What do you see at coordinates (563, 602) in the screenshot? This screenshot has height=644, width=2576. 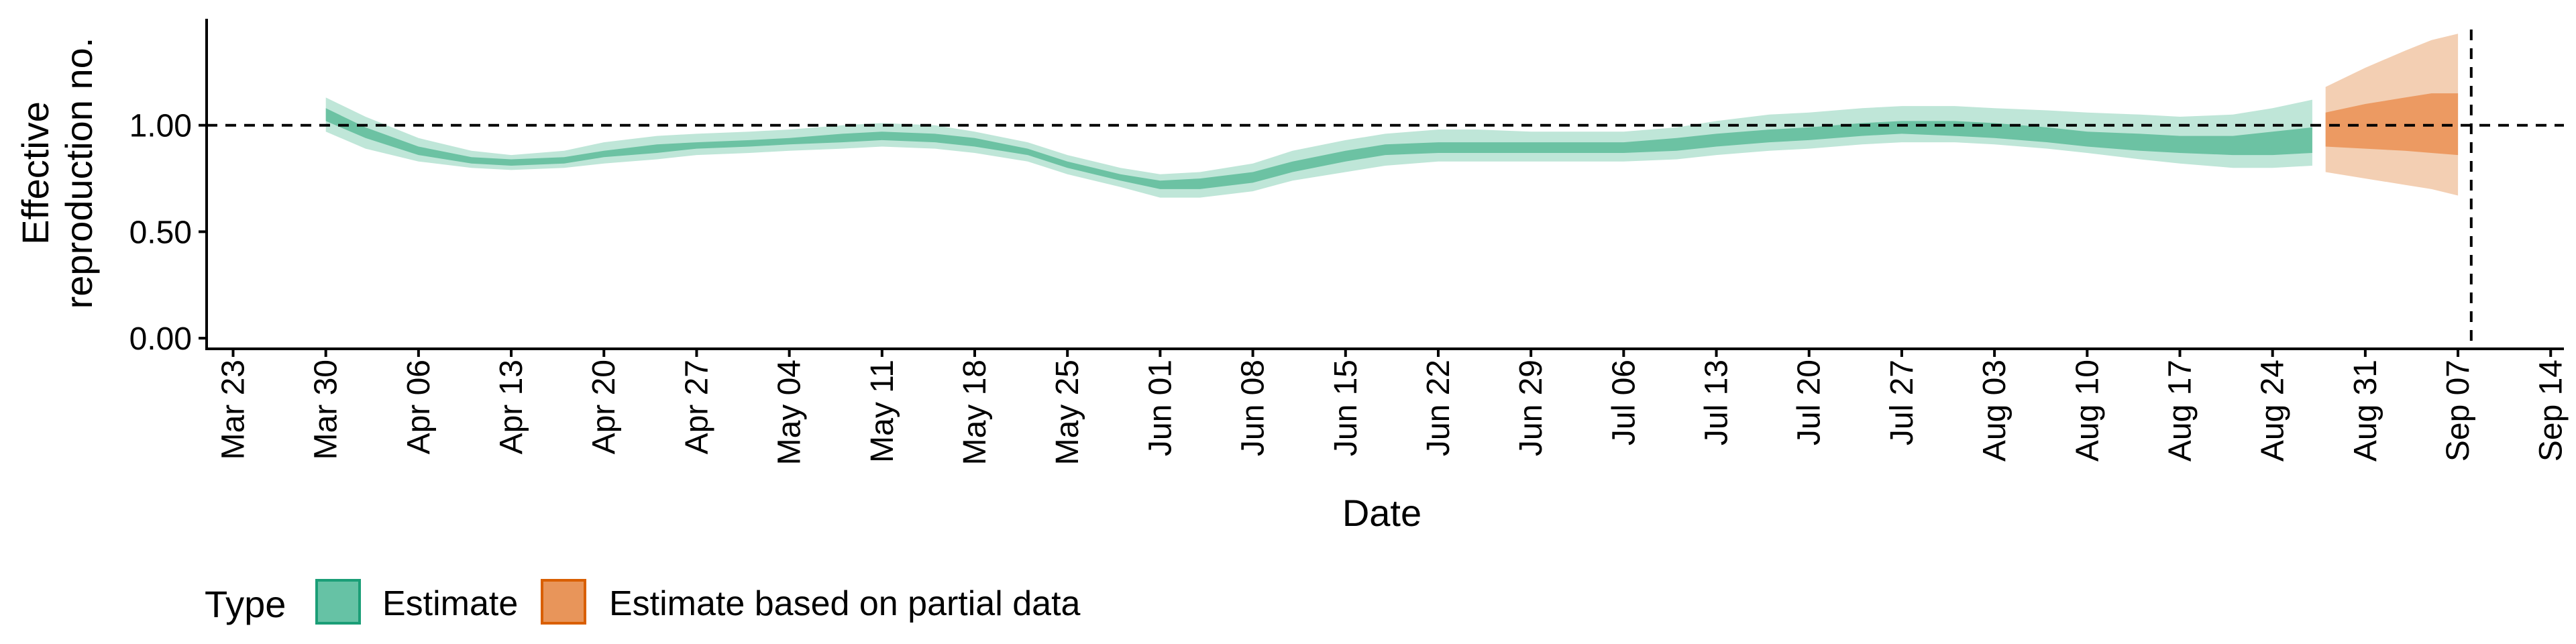 I see `legend-key-partial-estimate` at bounding box center [563, 602].